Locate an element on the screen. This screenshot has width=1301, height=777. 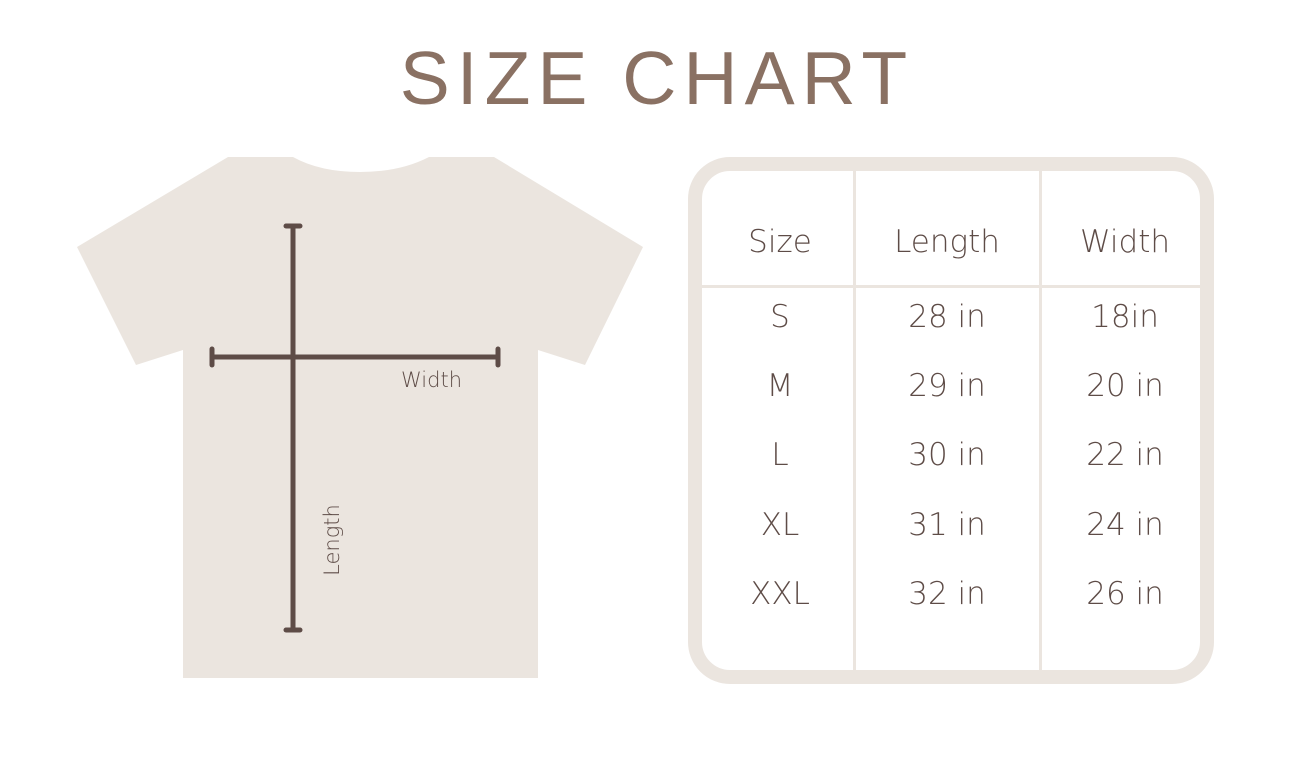
table-cell: L is located at coordinates (780, 455).